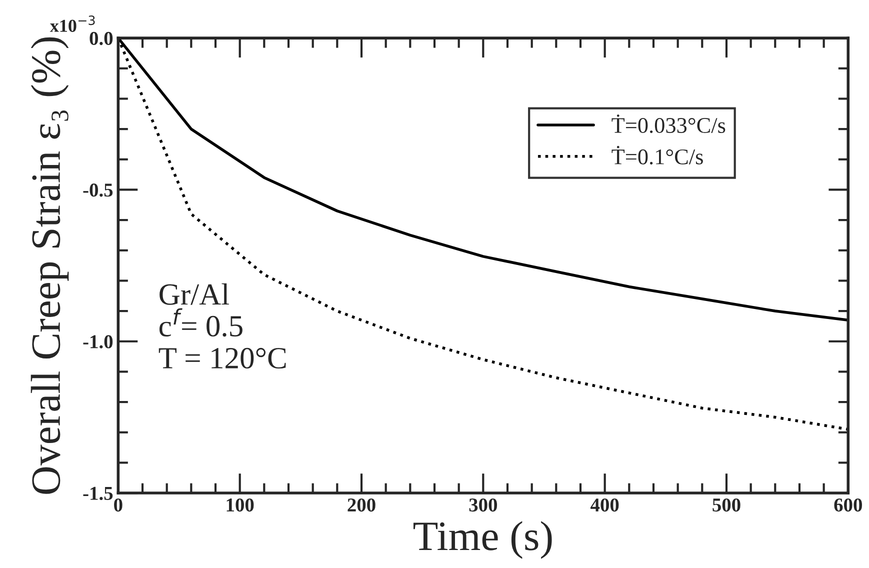 The height and width of the screenshot is (568, 869). I want to click on y-tick-label: -1.5, so click(98, 493).